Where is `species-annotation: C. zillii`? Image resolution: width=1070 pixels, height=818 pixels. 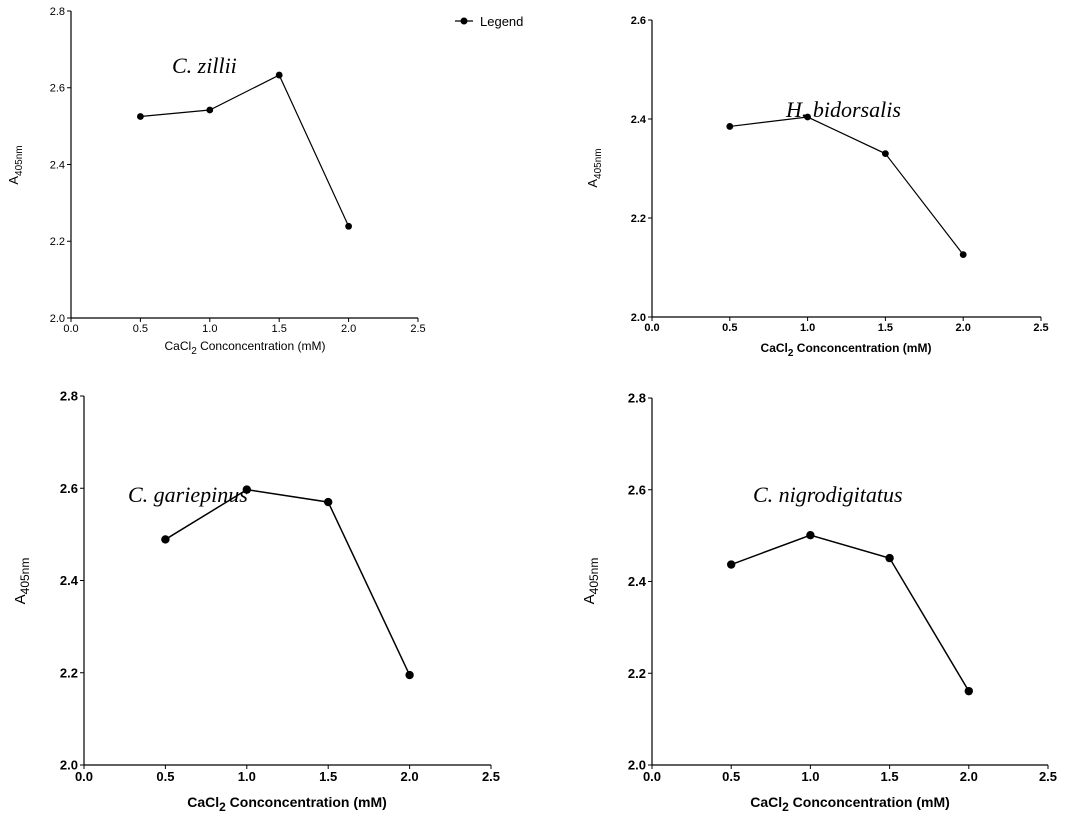 species-annotation: C. zillii is located at coordinates (204, 65).